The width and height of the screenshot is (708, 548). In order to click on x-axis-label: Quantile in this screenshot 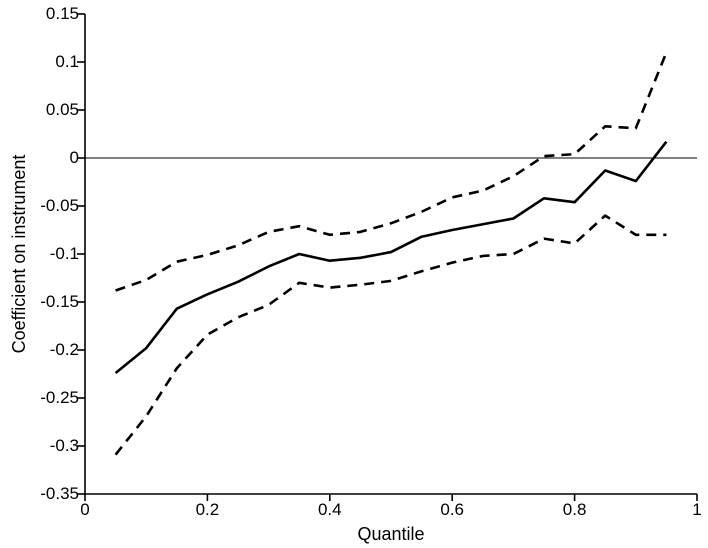, I will do `click(391, 534)`.